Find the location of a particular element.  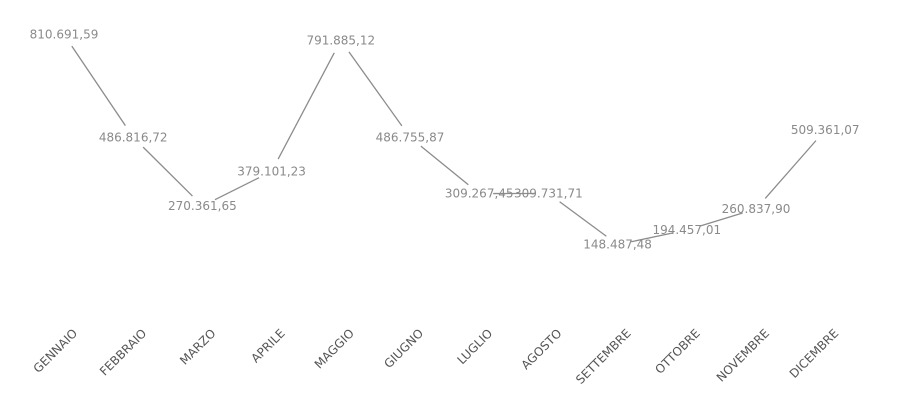

x-tick-label-settembre: SETTEMBRE is located at coordinates (603, 356).